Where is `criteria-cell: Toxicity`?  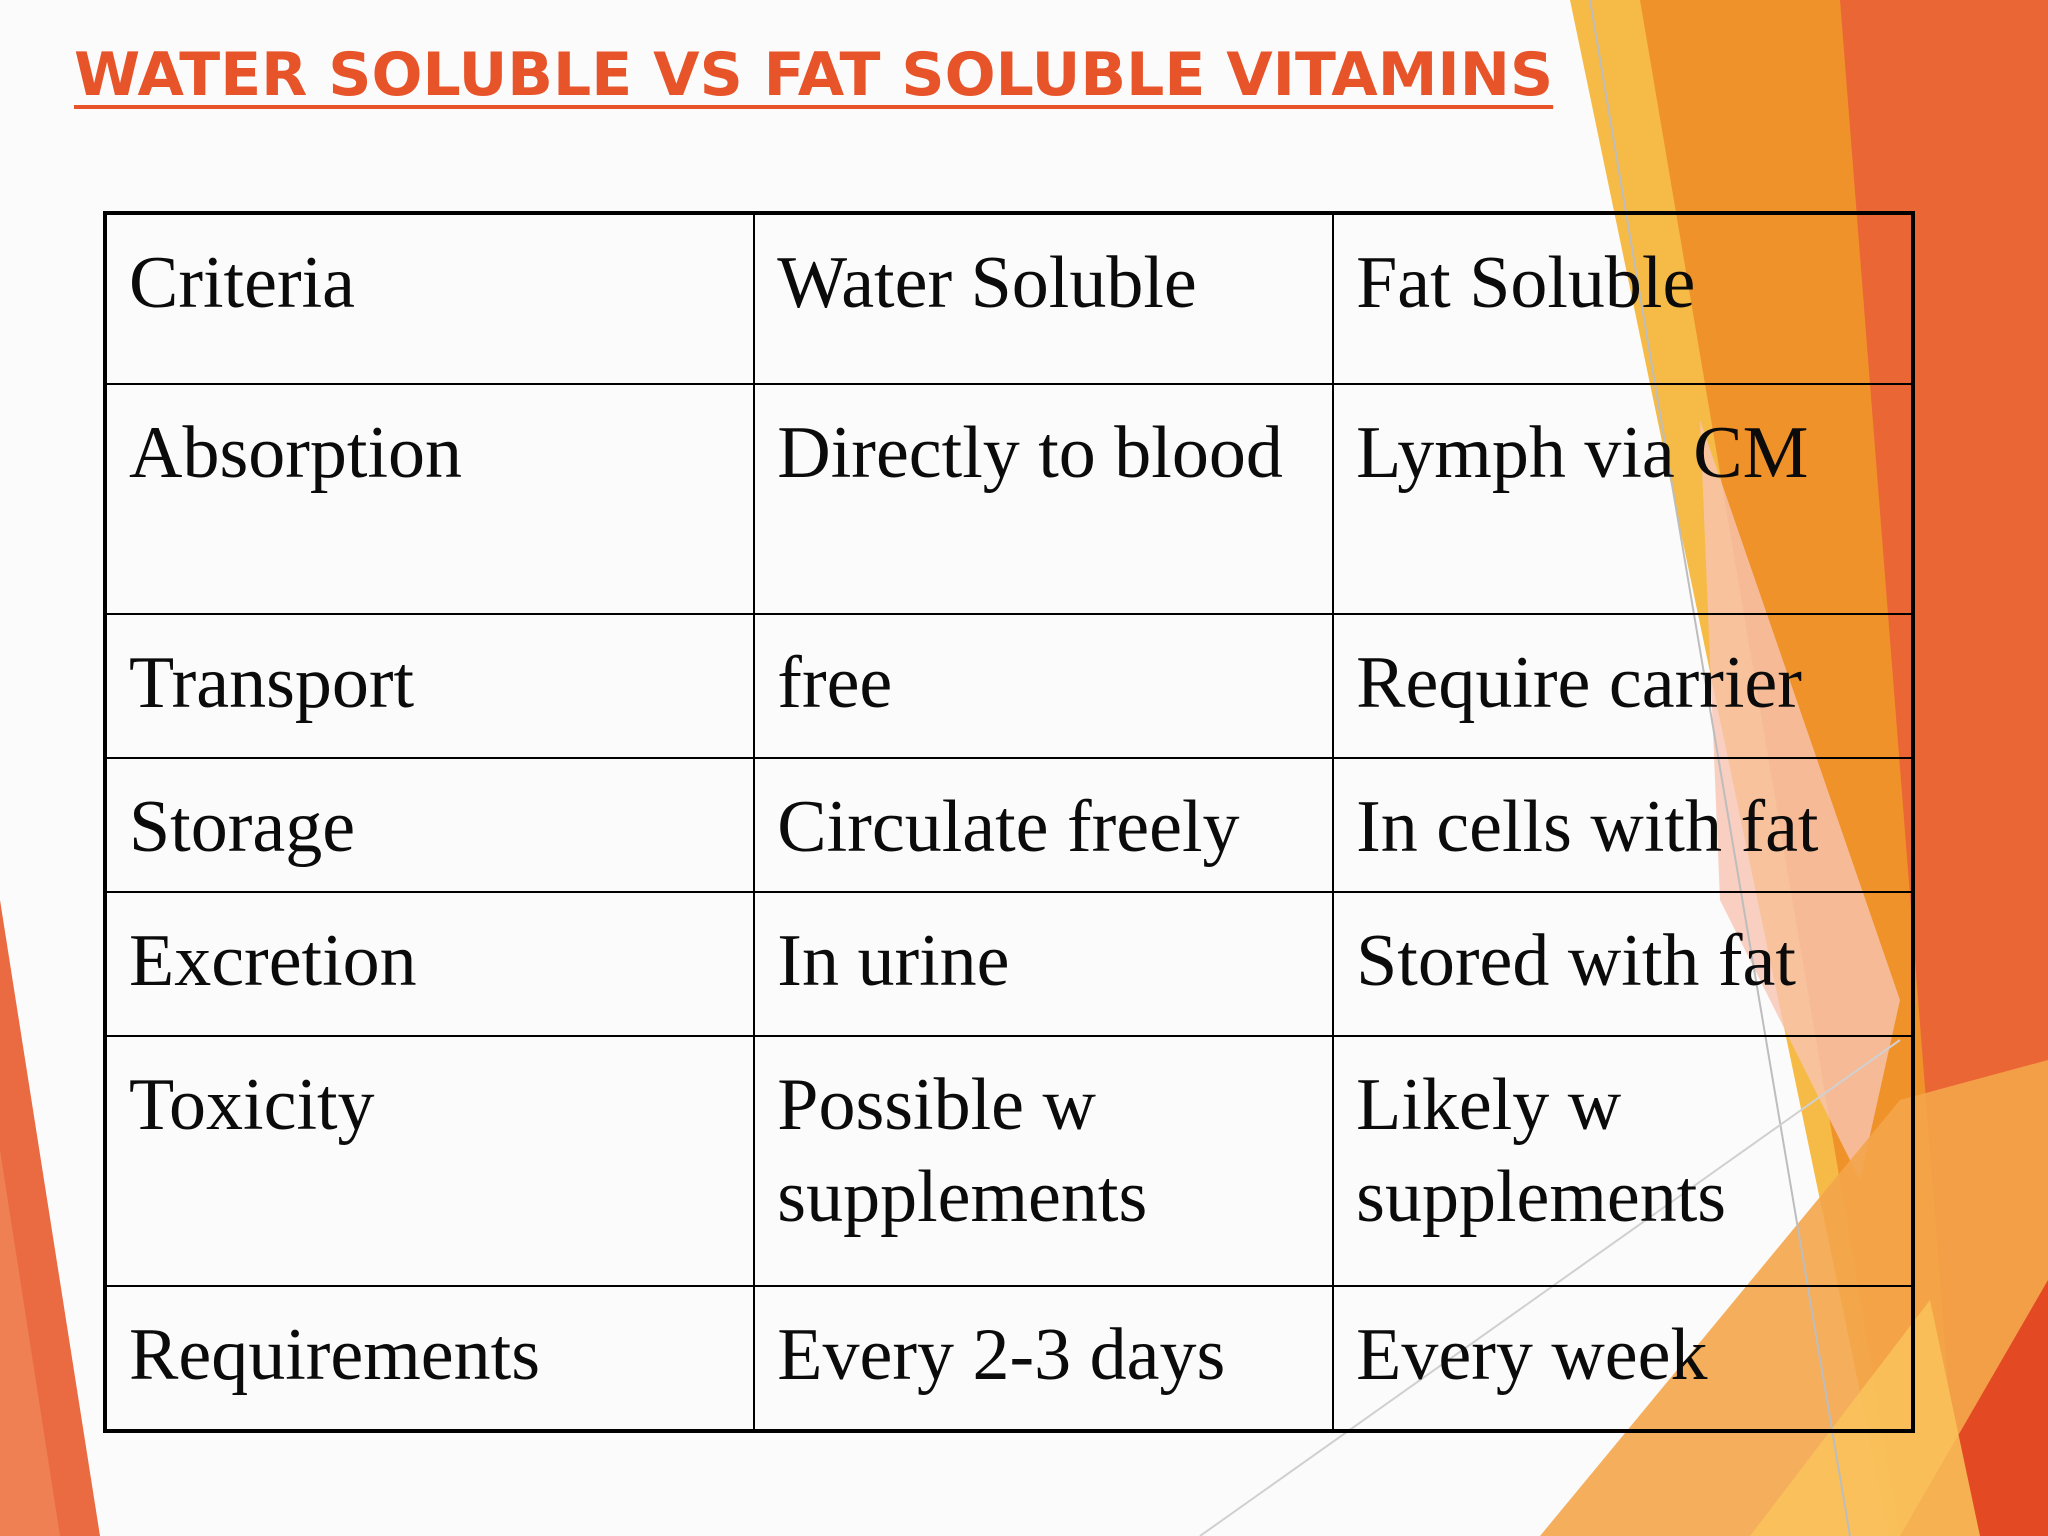
criteria-cell: Toxicity is located at coordinates (429, 1161).